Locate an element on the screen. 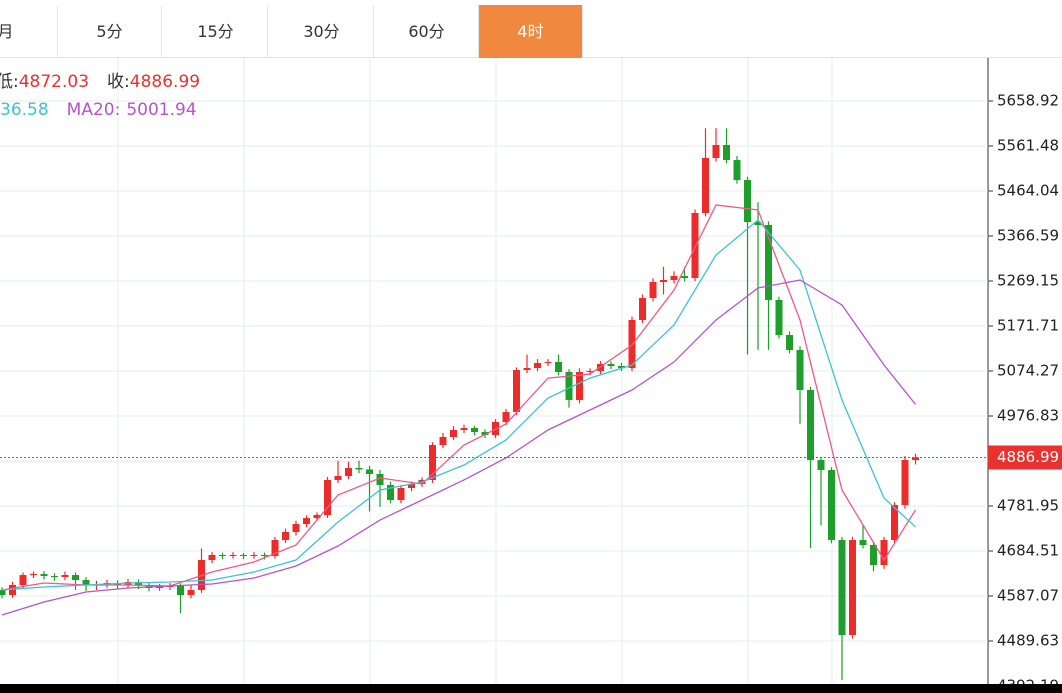  y-tick-label: 4684.51 is located at coordinates (1028, 550).